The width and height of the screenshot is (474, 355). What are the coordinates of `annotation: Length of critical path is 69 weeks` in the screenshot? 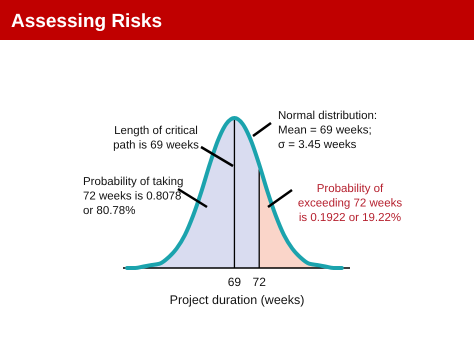 It's located at (156, 138).